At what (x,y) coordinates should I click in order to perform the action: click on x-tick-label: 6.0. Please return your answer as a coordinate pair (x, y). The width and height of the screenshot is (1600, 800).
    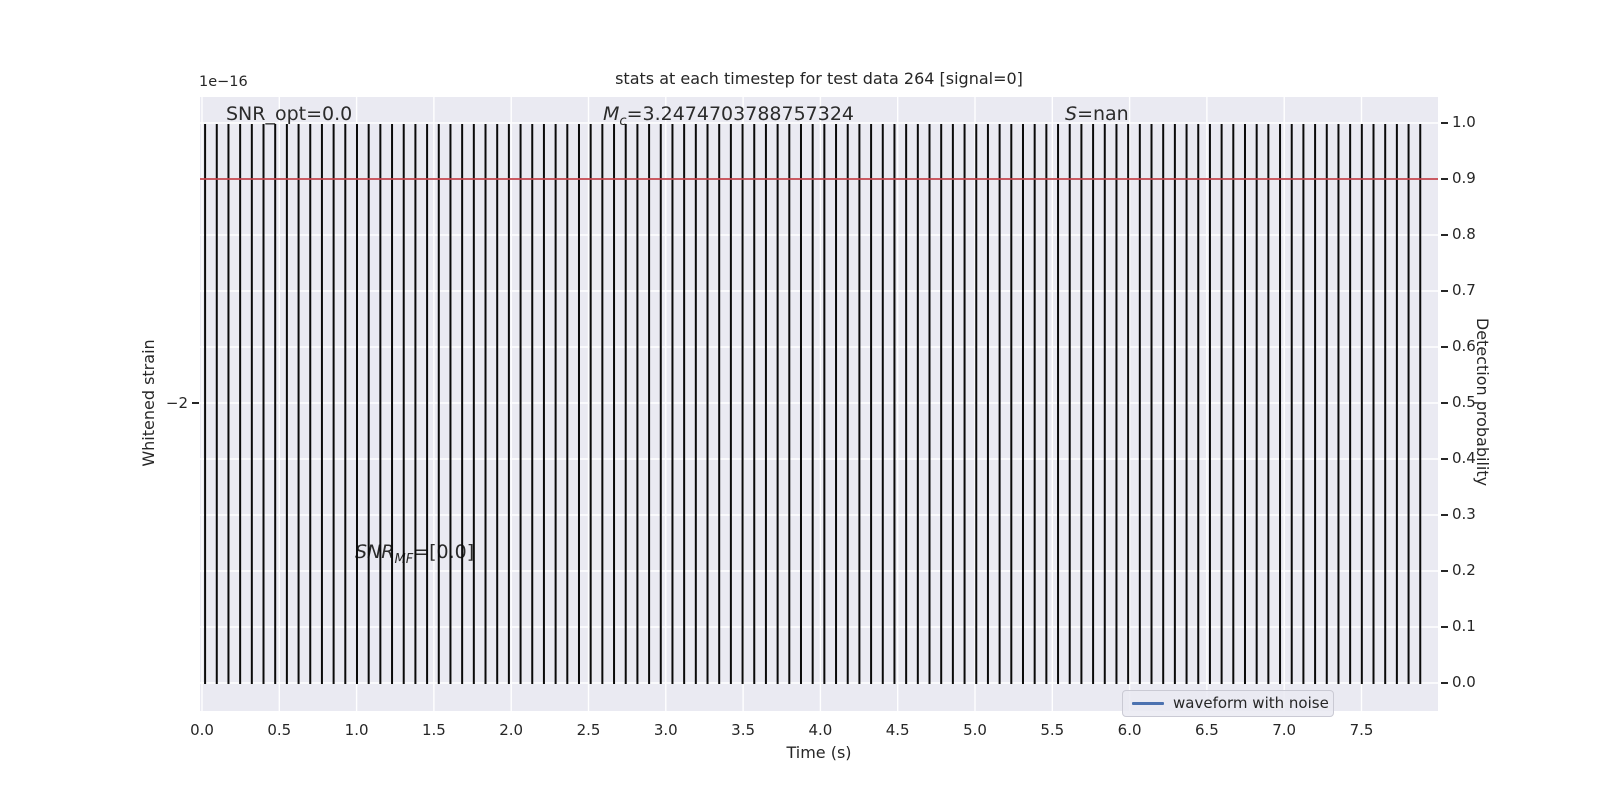
    Looking at the image, I should click on (1129, 730).